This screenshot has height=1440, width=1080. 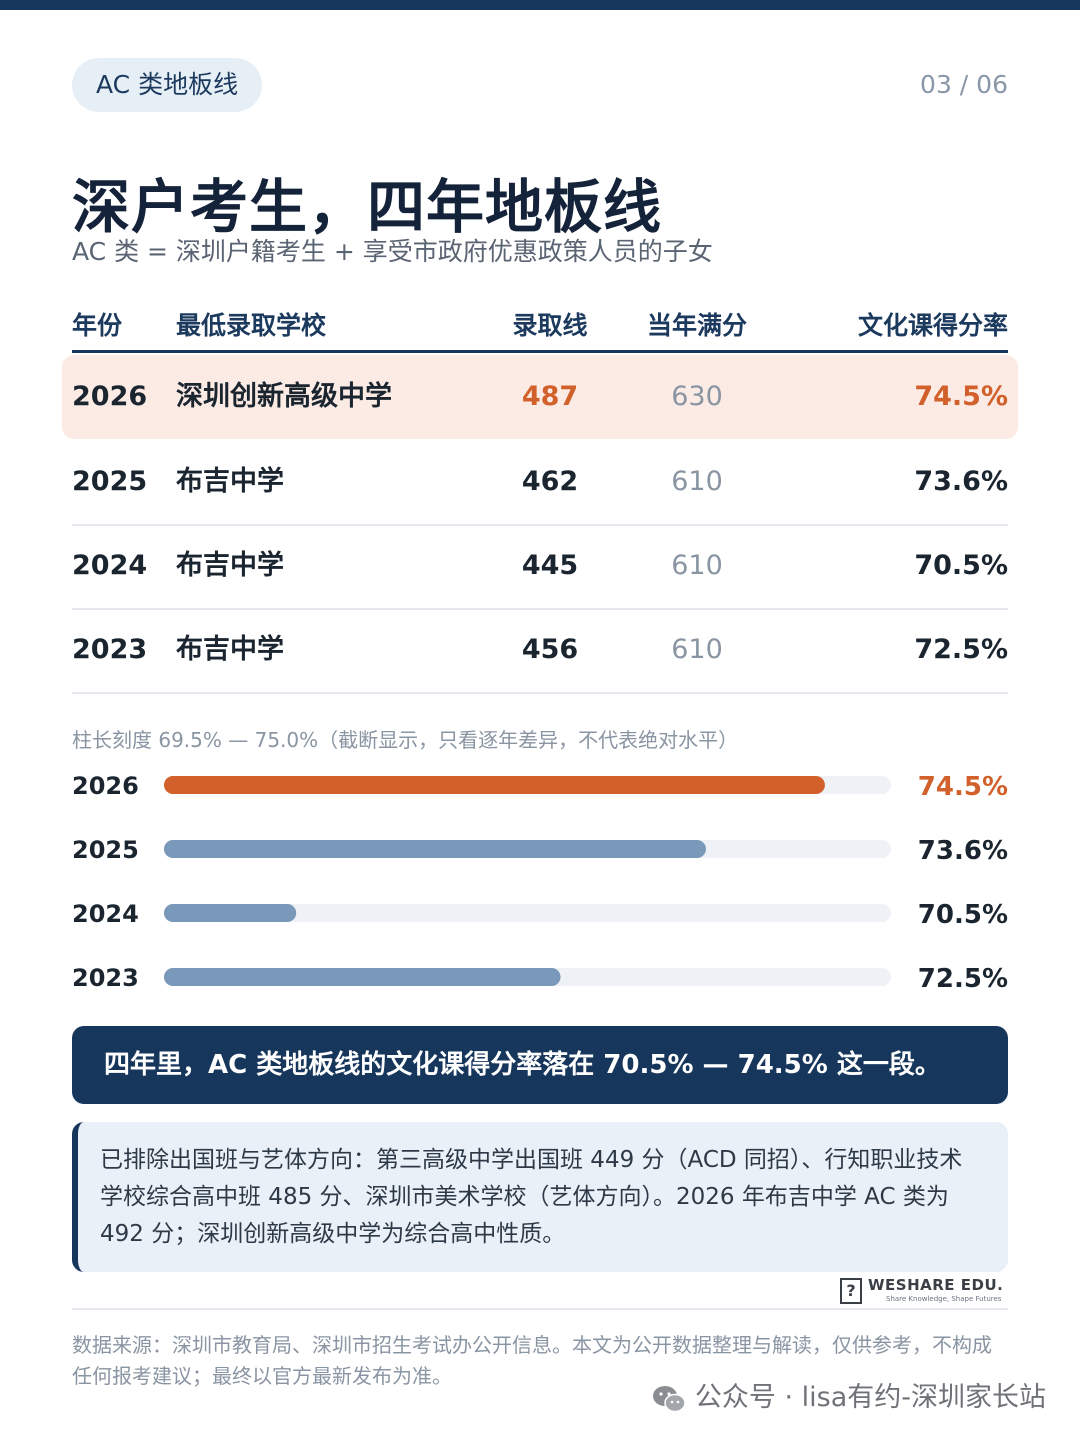 What do you see at coordinates (110, 565) in the screenshot?
I see `cell-year: 2024` at bounding box center [110, 565].